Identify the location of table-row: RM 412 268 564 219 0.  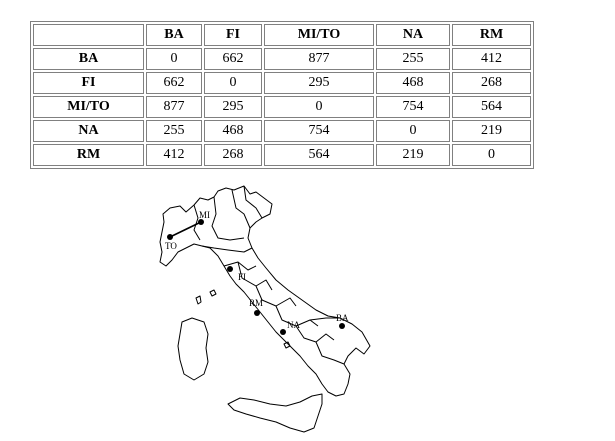
(282, 155).